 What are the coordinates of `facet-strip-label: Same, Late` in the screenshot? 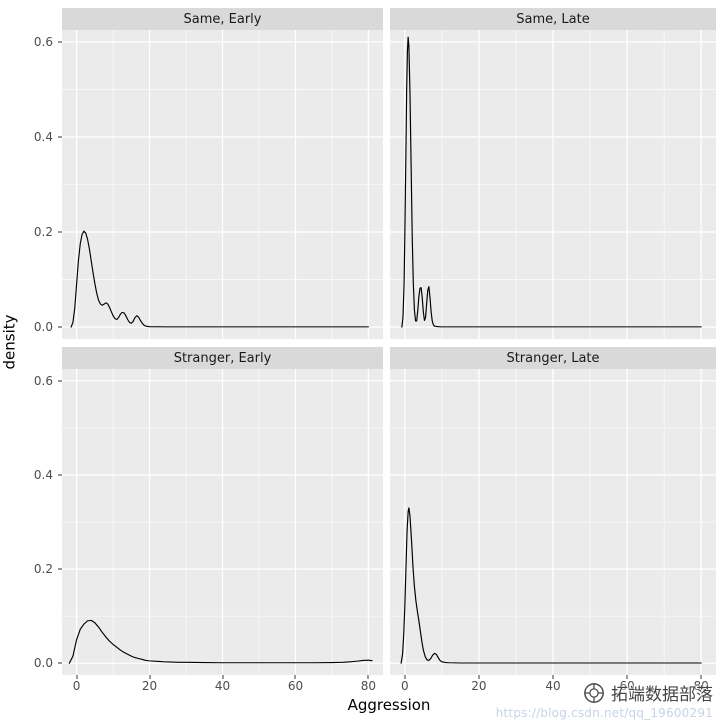 It's located at (553, 19).